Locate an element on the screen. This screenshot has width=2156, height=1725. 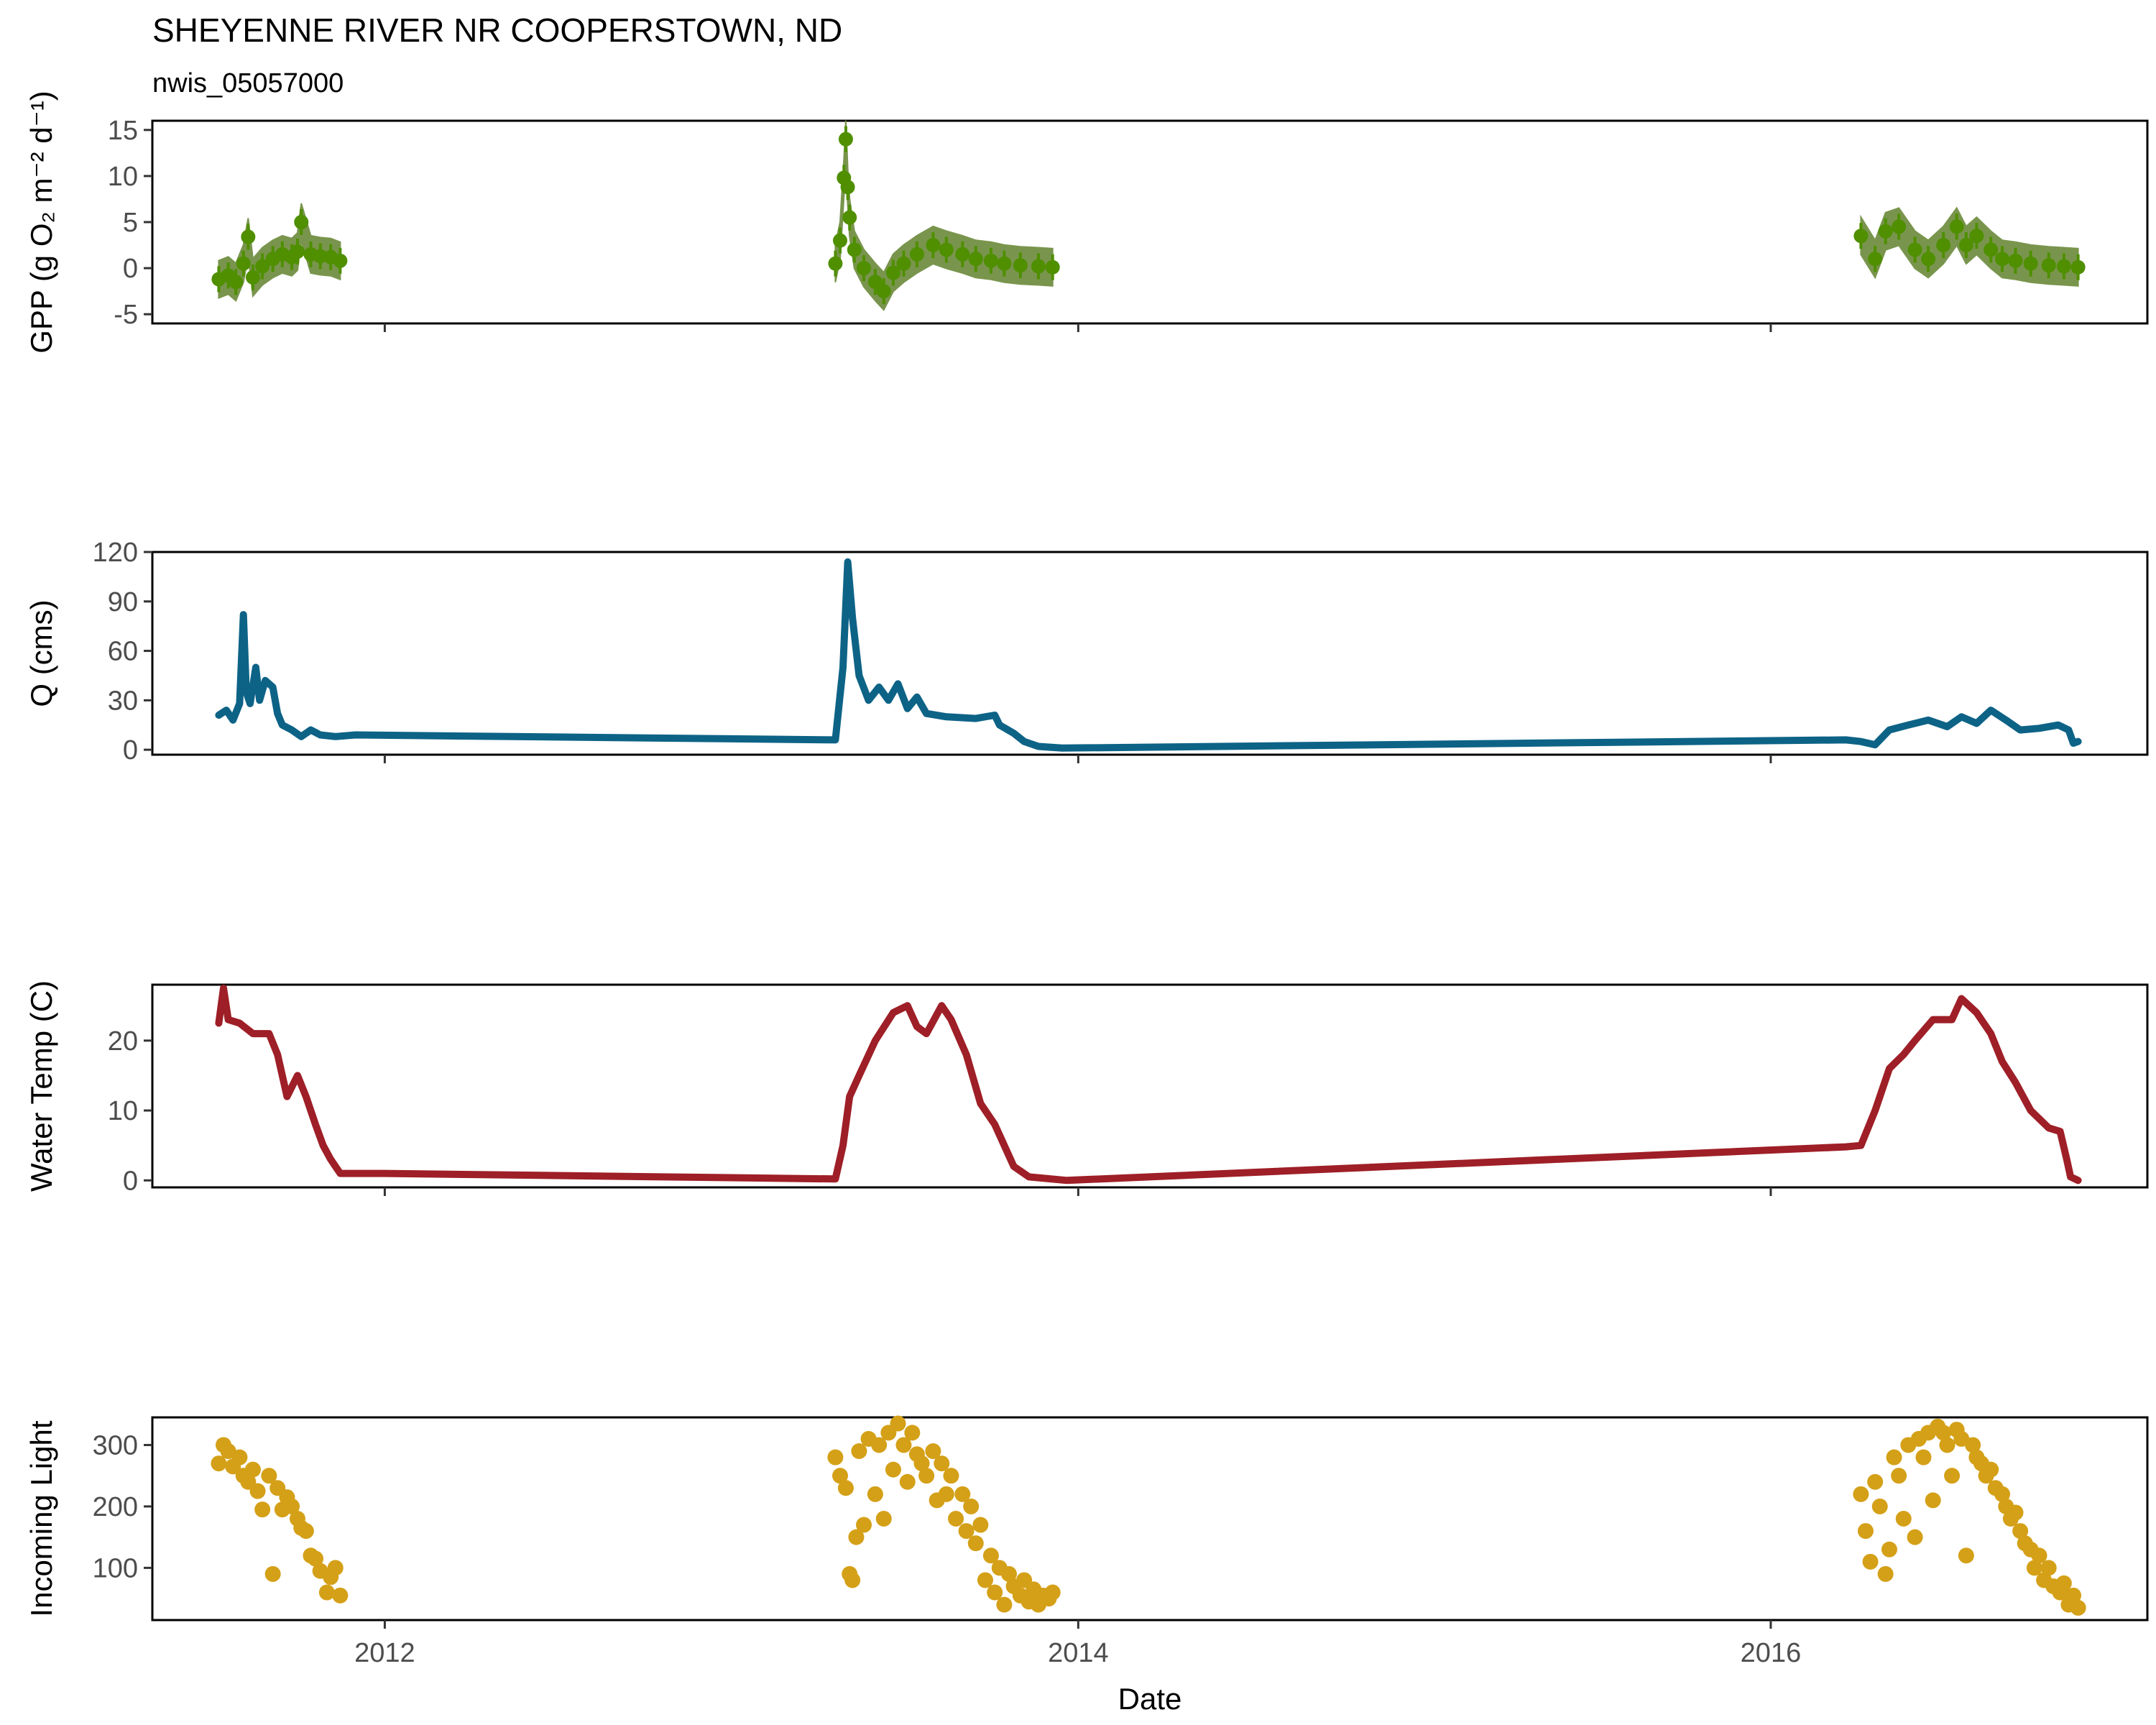
chart-title: SHEYENNE RIVER NR COOPERSTOWN, ND is located at coordinates (497, 30).